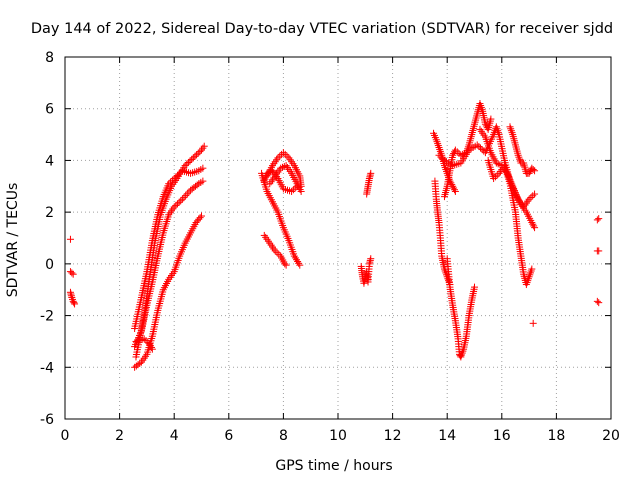 This screenshot has height=480, width=640. What do you see at coordinates (119, 436) in the screenshot?
I see `x-tick-label: 2` at bounding box center [119, 436].